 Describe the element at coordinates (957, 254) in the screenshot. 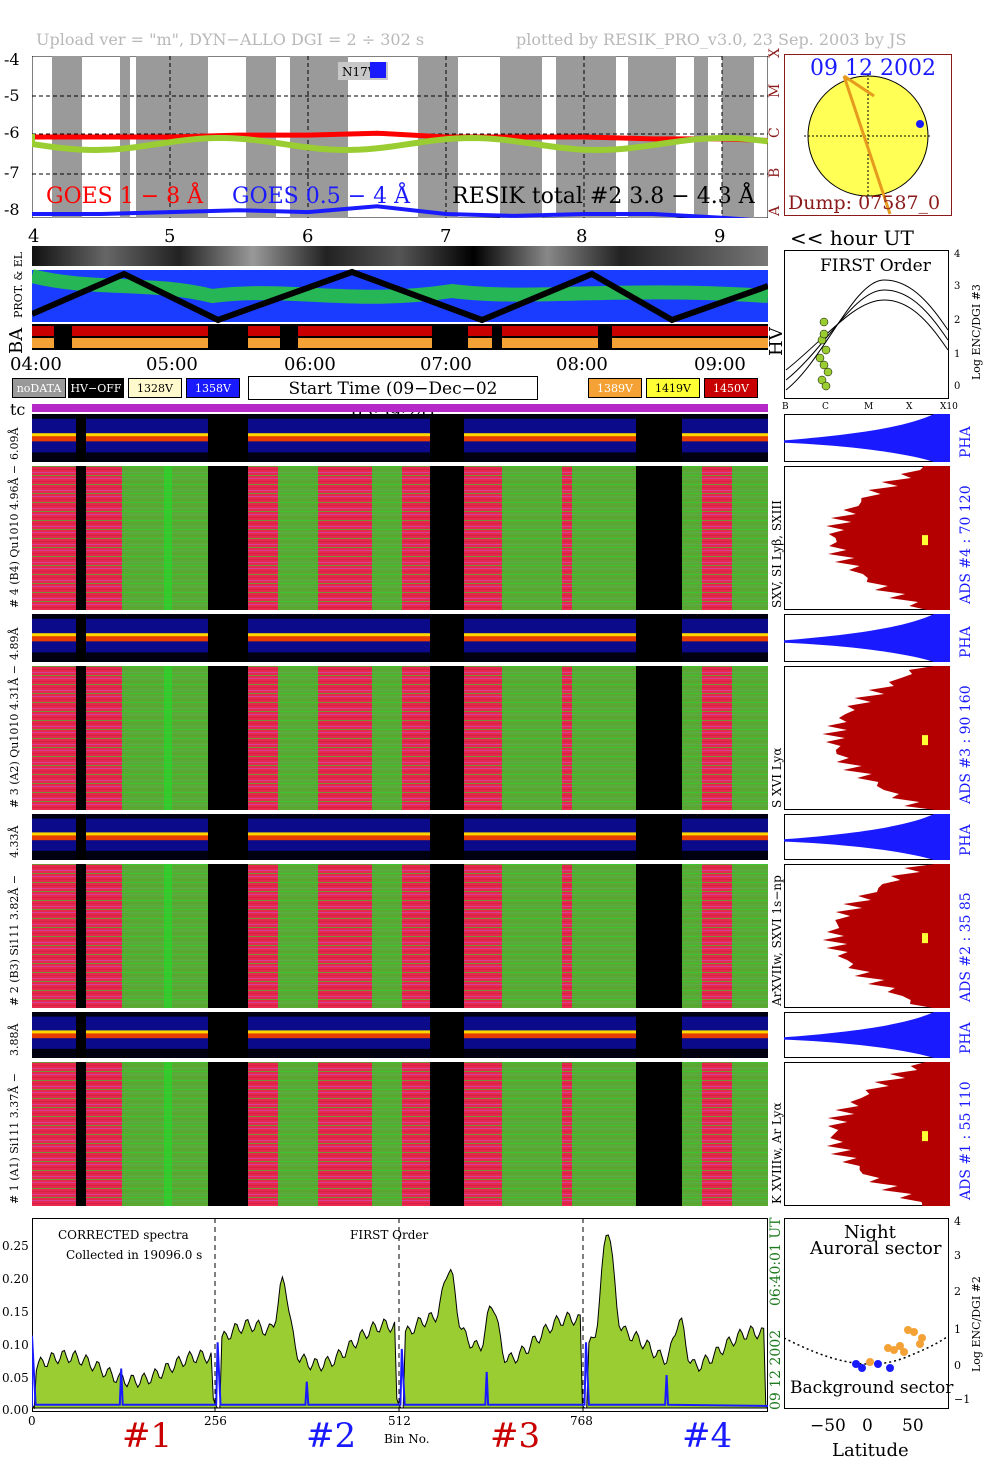

I see `fo-y-tick: 4` at that location.